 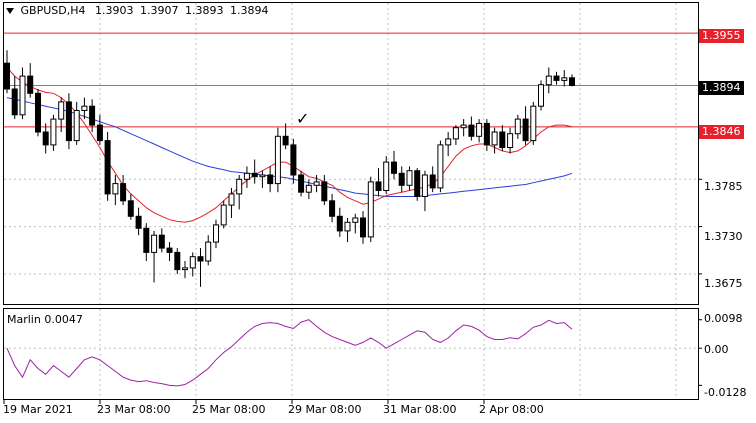 I want to click on symbol-label: GBPUSD,H4, so click(x=53, y=10).